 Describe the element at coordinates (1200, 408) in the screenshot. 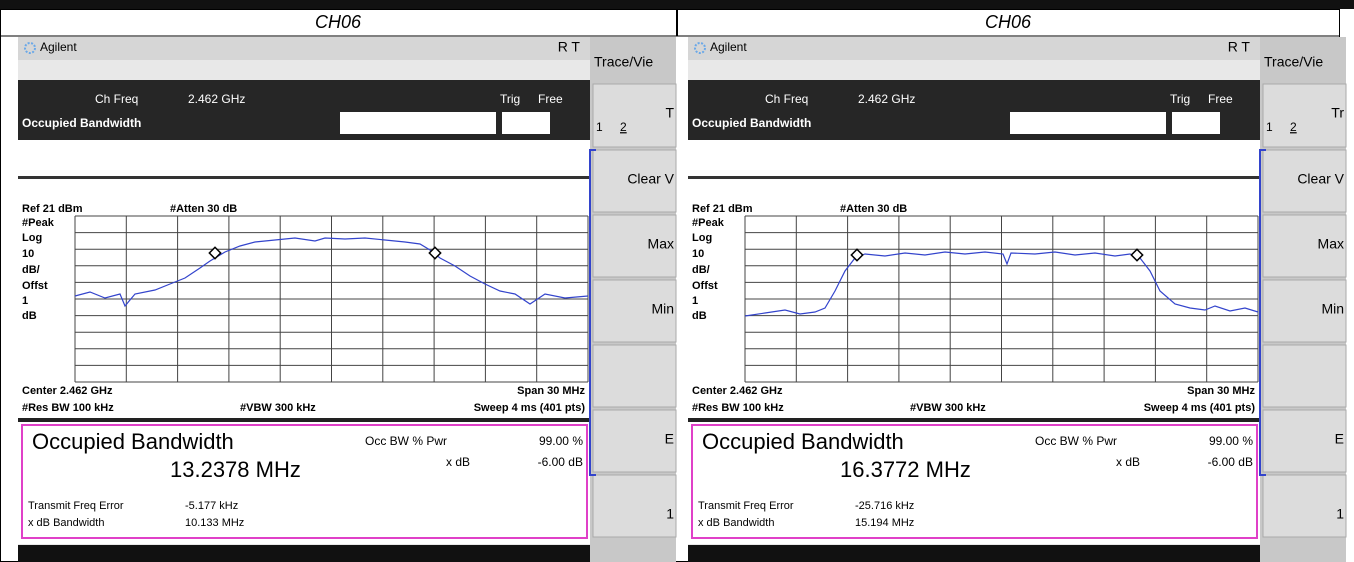

I see `label: Sweep 4 ms (401 pts)` at that location.